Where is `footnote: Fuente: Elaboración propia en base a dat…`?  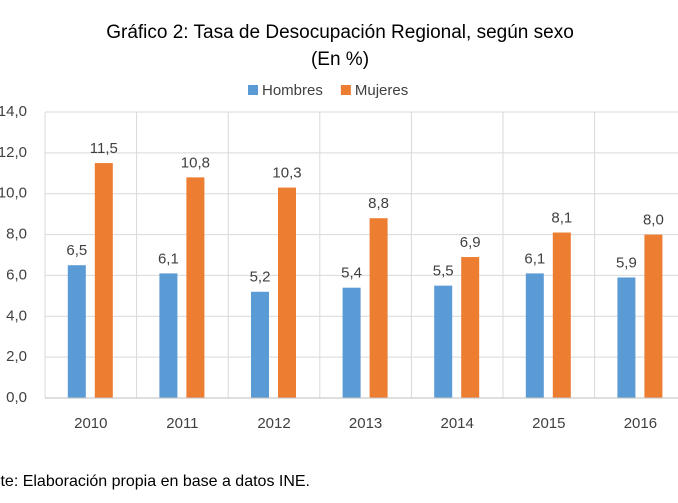 footnote: Fuente: Elaboración propia en base a dat… is located at coordinates (155, 481).